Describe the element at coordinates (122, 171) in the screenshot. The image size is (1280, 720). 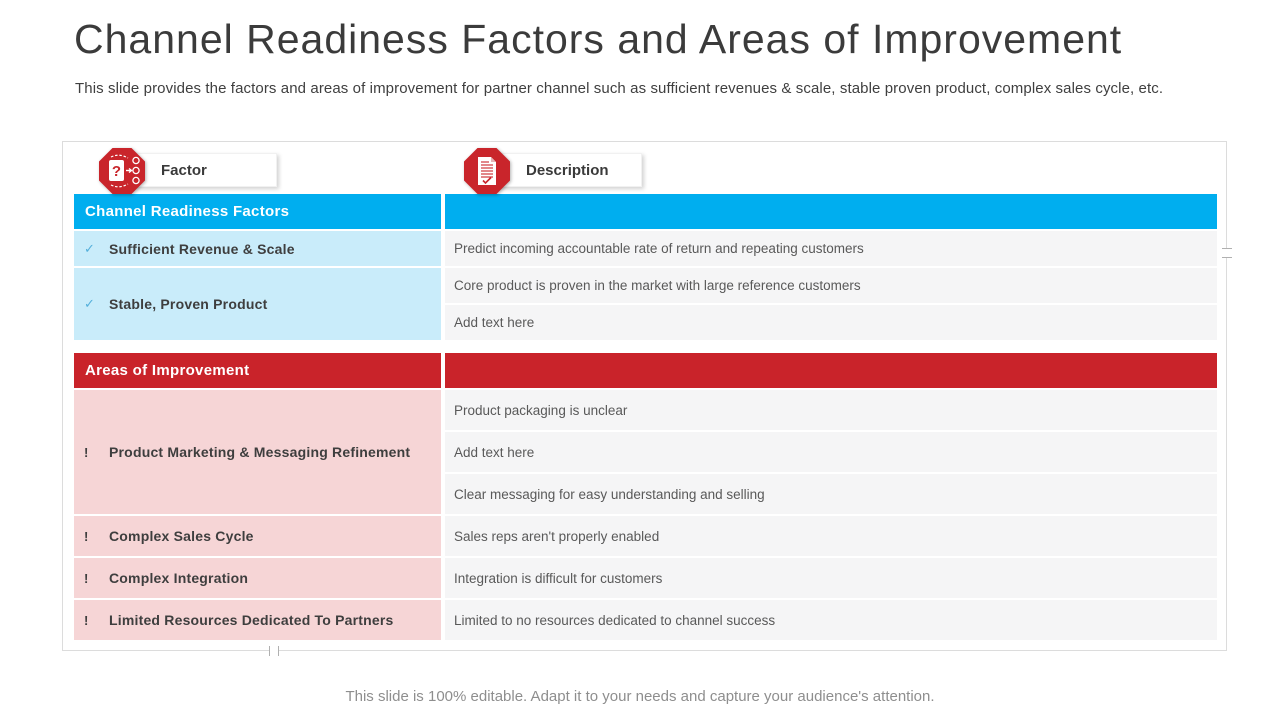
I see `question-options-octagon-icon: ?` at that location.